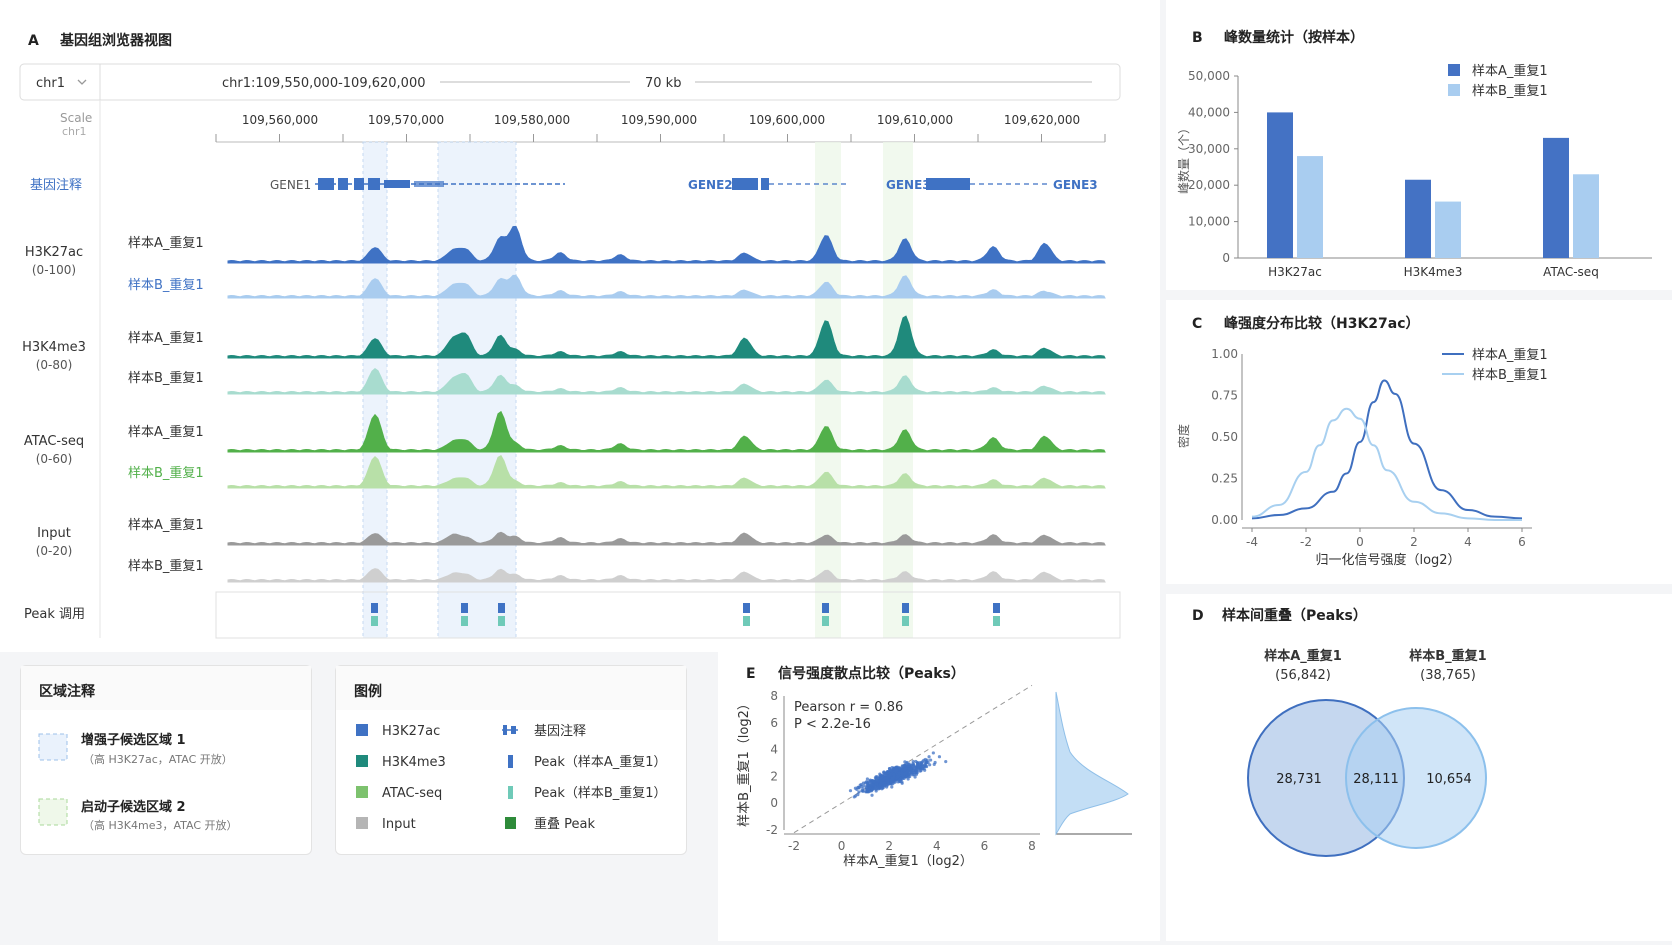  What do you see at coordinates (1224, 437) in the screenshot?
I see `density-y-tick-label: 0.50` at bounding box center [1224, 437].